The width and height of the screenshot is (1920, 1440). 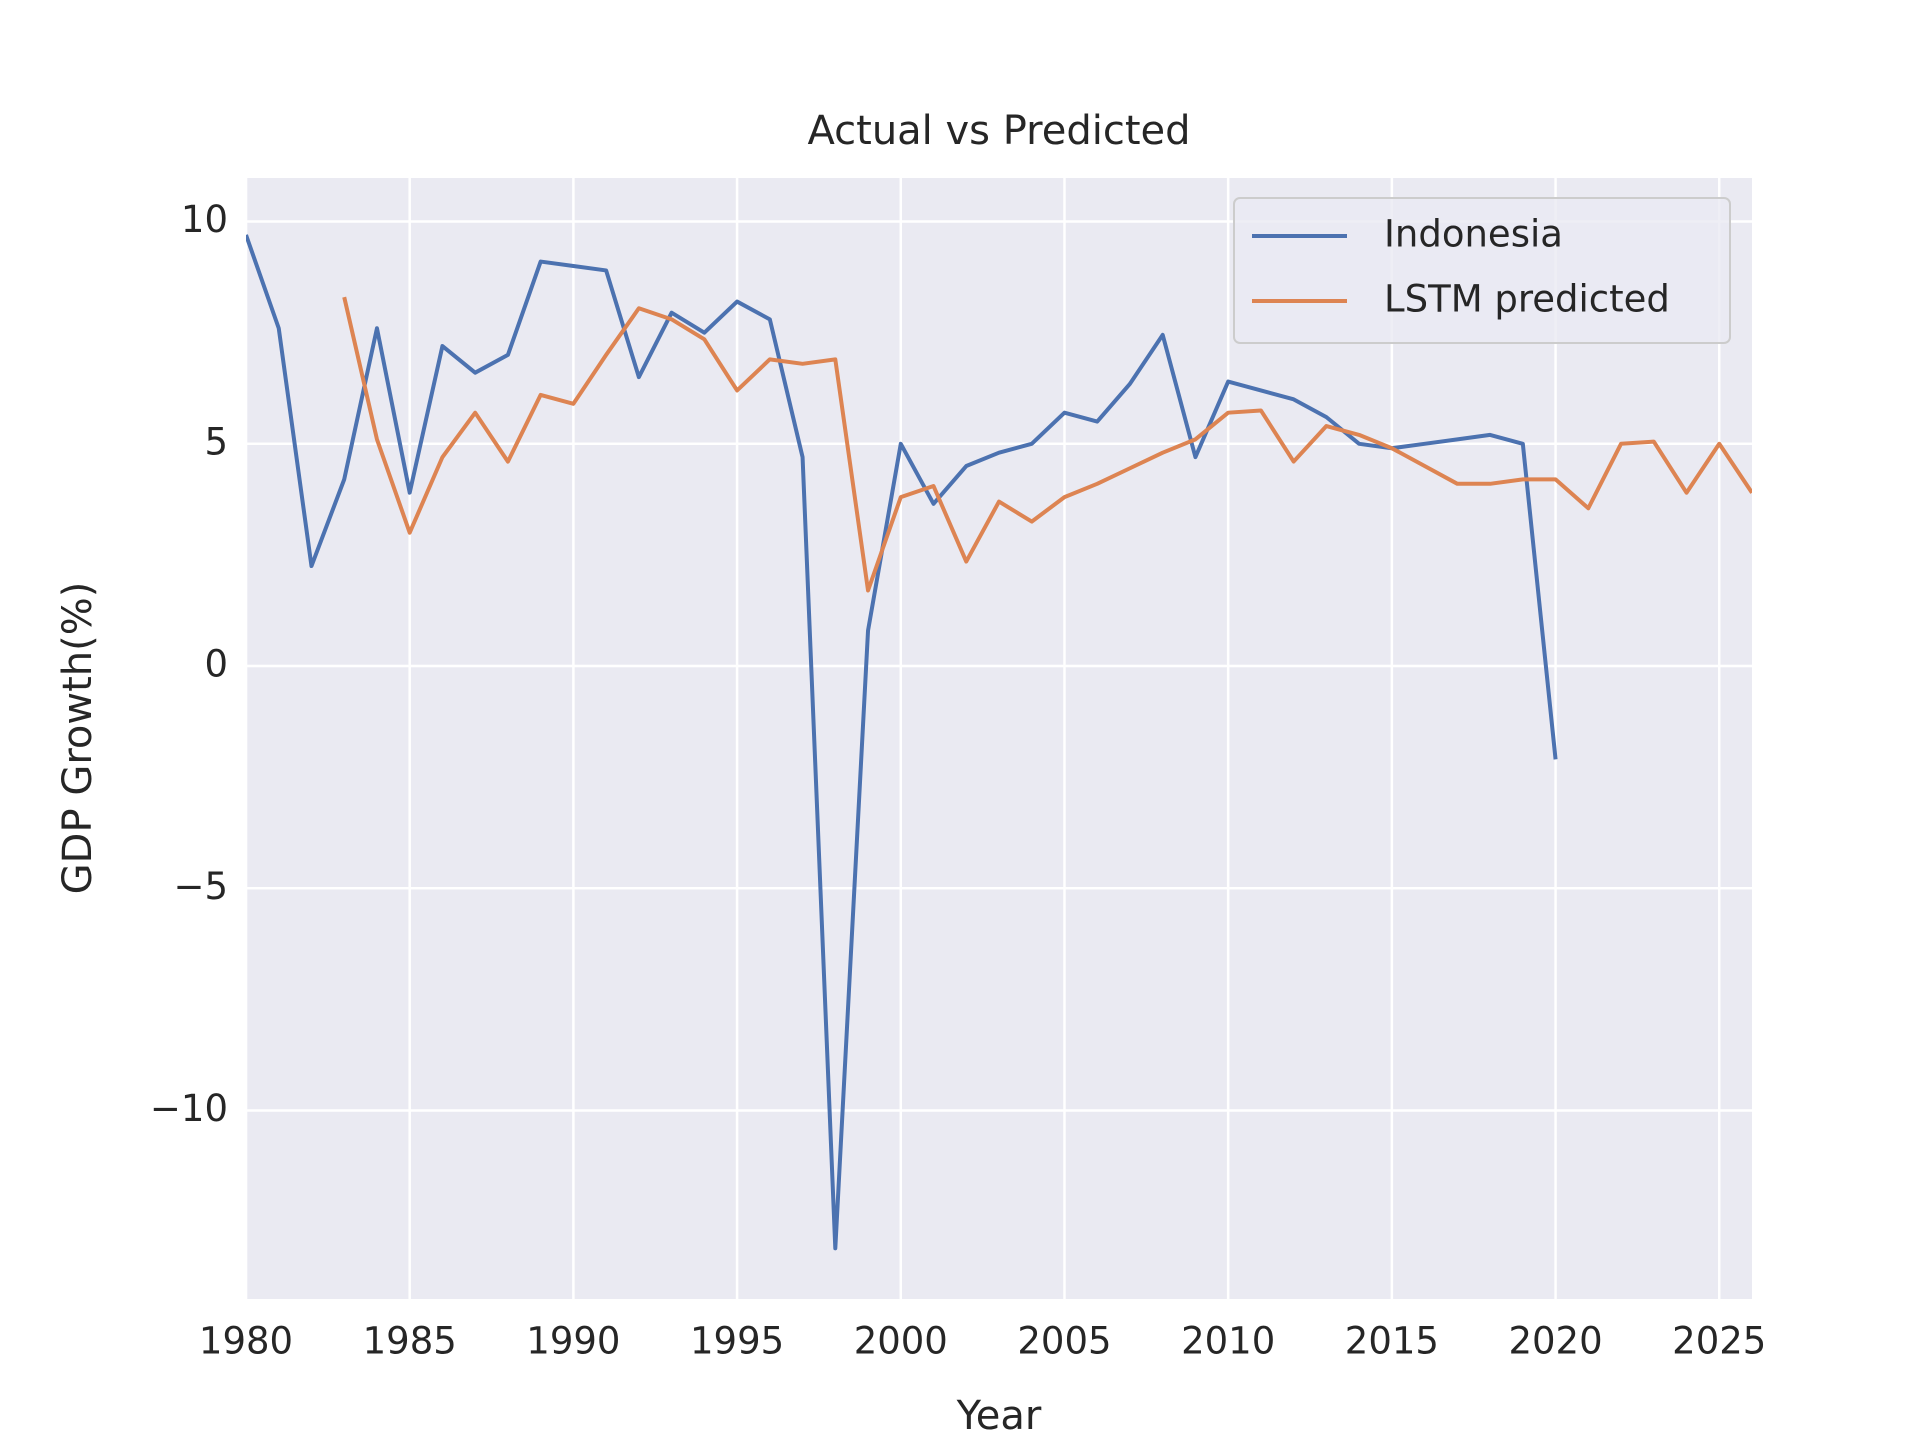 I want to click on x-tick-label: 2010, so click(x=1228, y=1341).